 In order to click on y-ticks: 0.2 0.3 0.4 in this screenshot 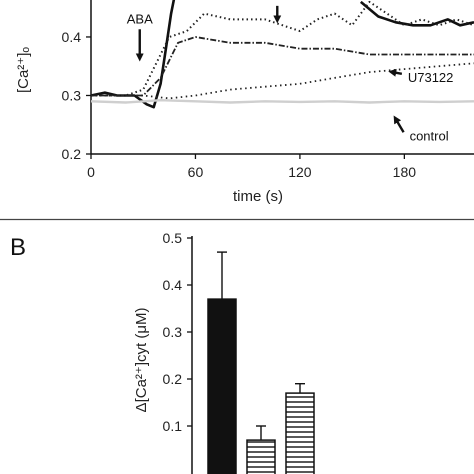, I will do `click(76, 95)`.